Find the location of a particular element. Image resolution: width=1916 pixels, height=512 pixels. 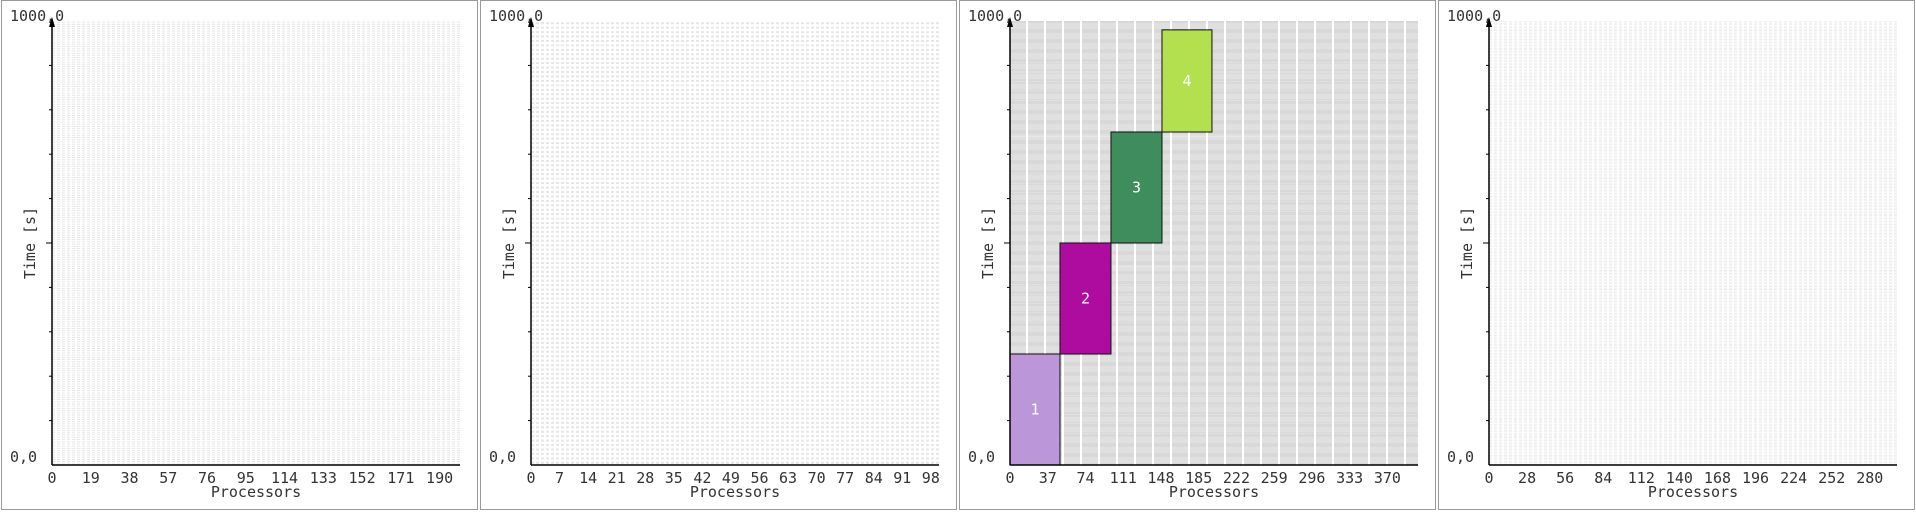

job-label-3: 3 is located at coordinates (1136, 188).